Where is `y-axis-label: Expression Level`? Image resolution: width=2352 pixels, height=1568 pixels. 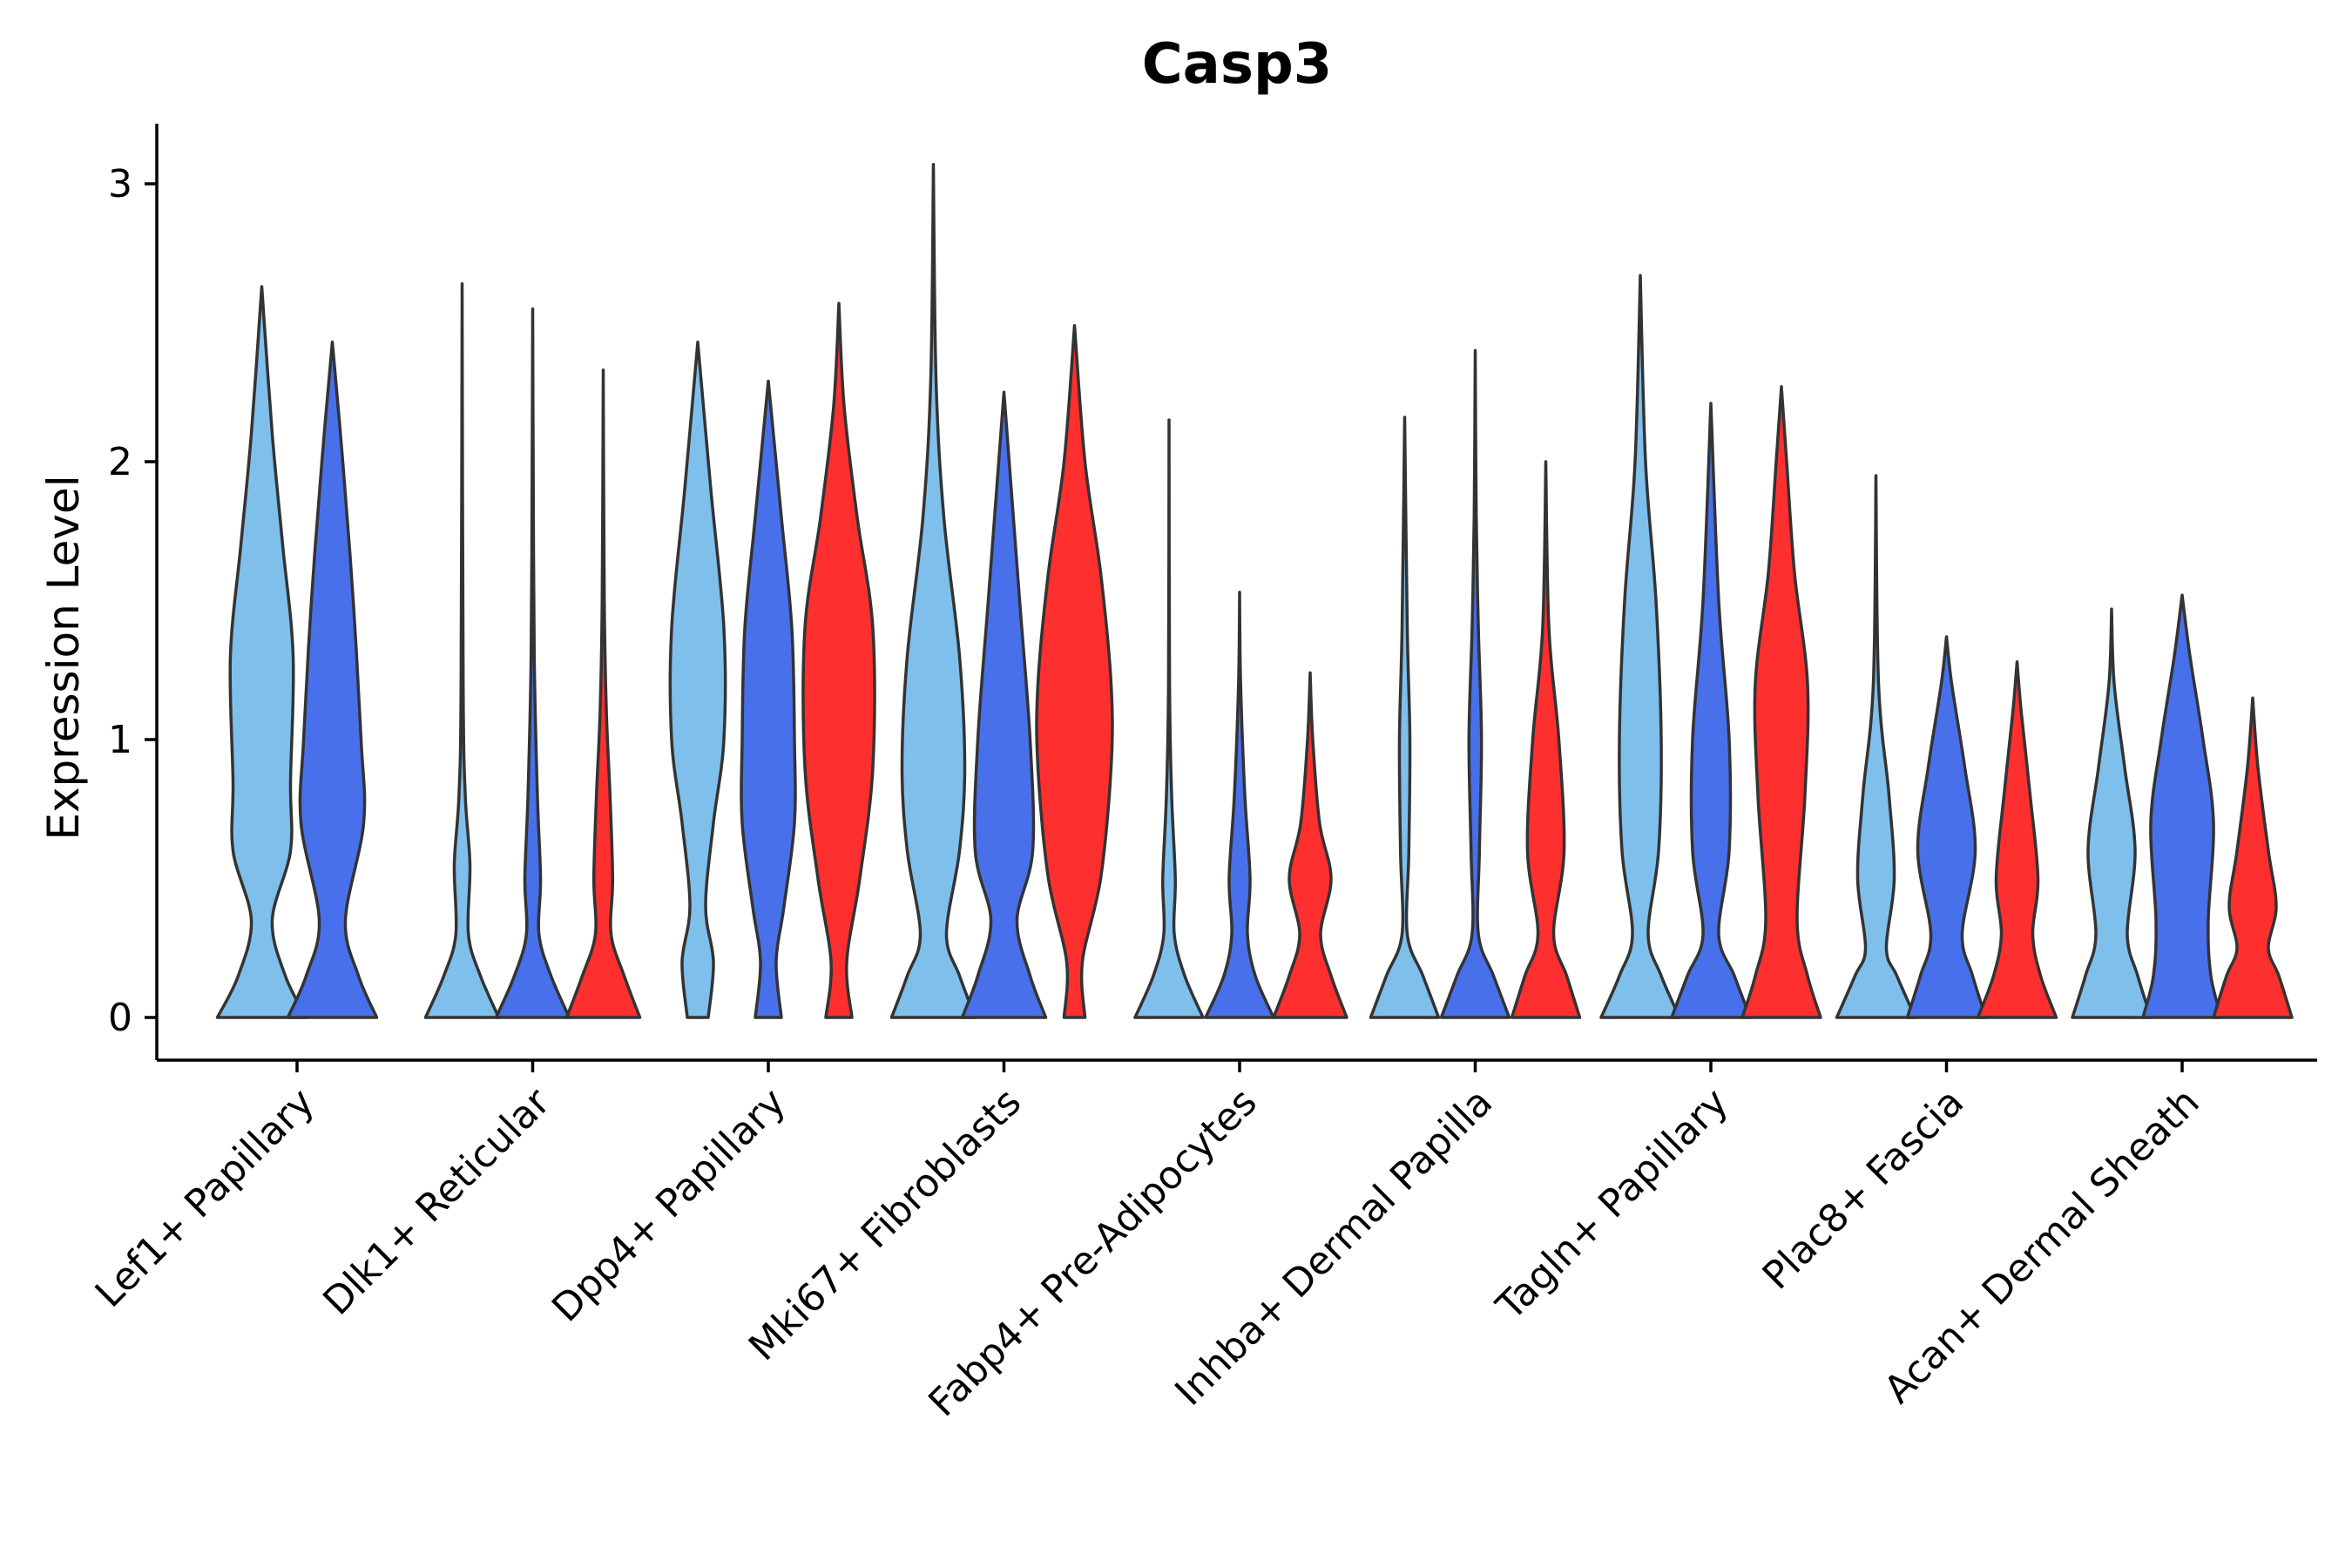 y-axis-label: Expression Level is located at coordinates (64, 657).